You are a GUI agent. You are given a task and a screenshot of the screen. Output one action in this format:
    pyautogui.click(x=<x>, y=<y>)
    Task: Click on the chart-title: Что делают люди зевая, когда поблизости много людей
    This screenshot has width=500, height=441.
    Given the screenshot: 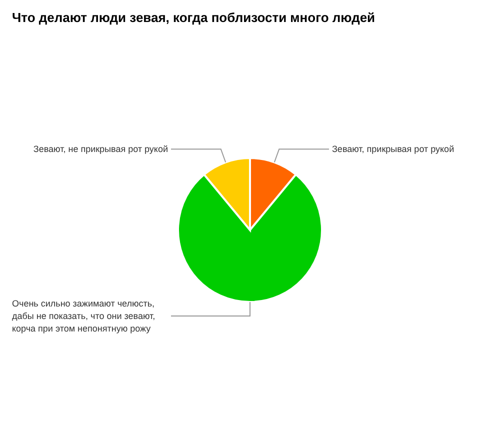 What is the action you would take?
    pyautogui.click(x=194, y=17)
    